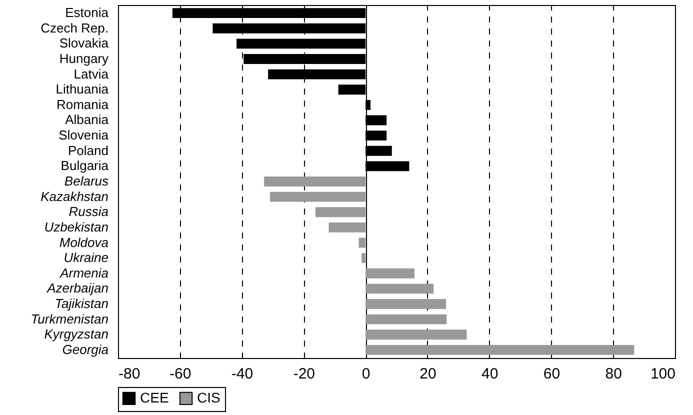 The height and width of the screenshot is (415, 693). Describe the element at coordinates (83, 104) in the screenshot. I see `y-tick-label: Romania` at that location.